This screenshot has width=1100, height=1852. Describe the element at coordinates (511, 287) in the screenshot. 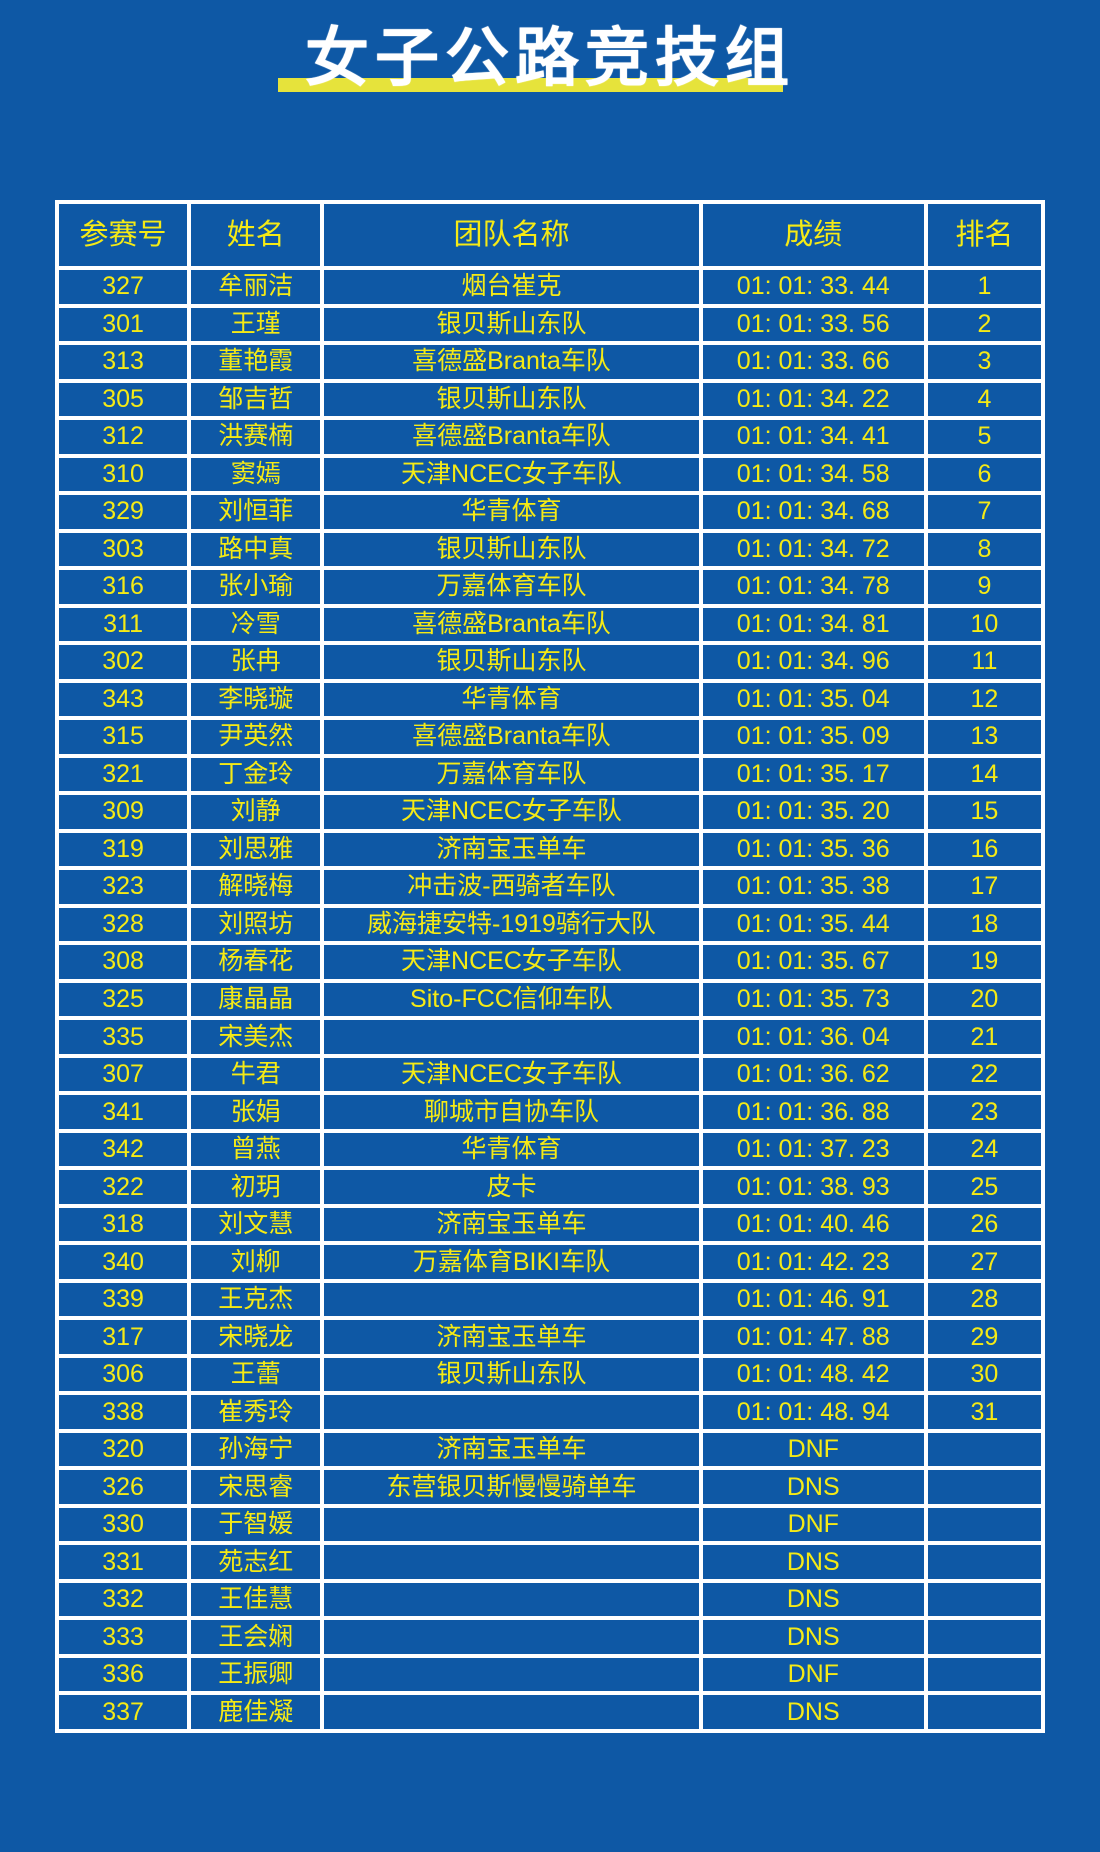

I see `cell-team: 烟台崔克` at that location.